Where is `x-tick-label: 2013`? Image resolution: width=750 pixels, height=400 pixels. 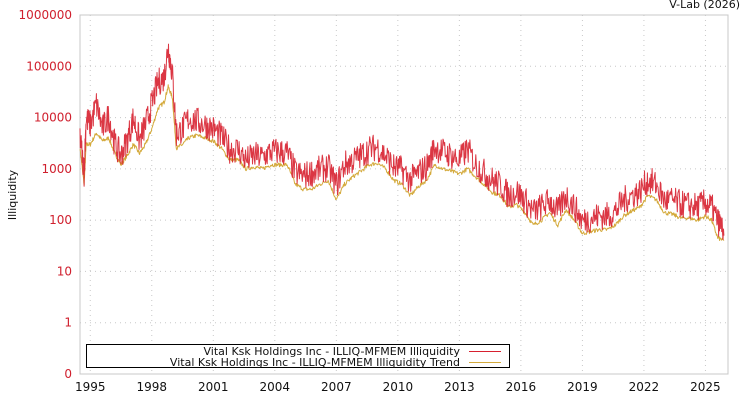
x-tick-label: 2013 is located at coordinates (459, 387).